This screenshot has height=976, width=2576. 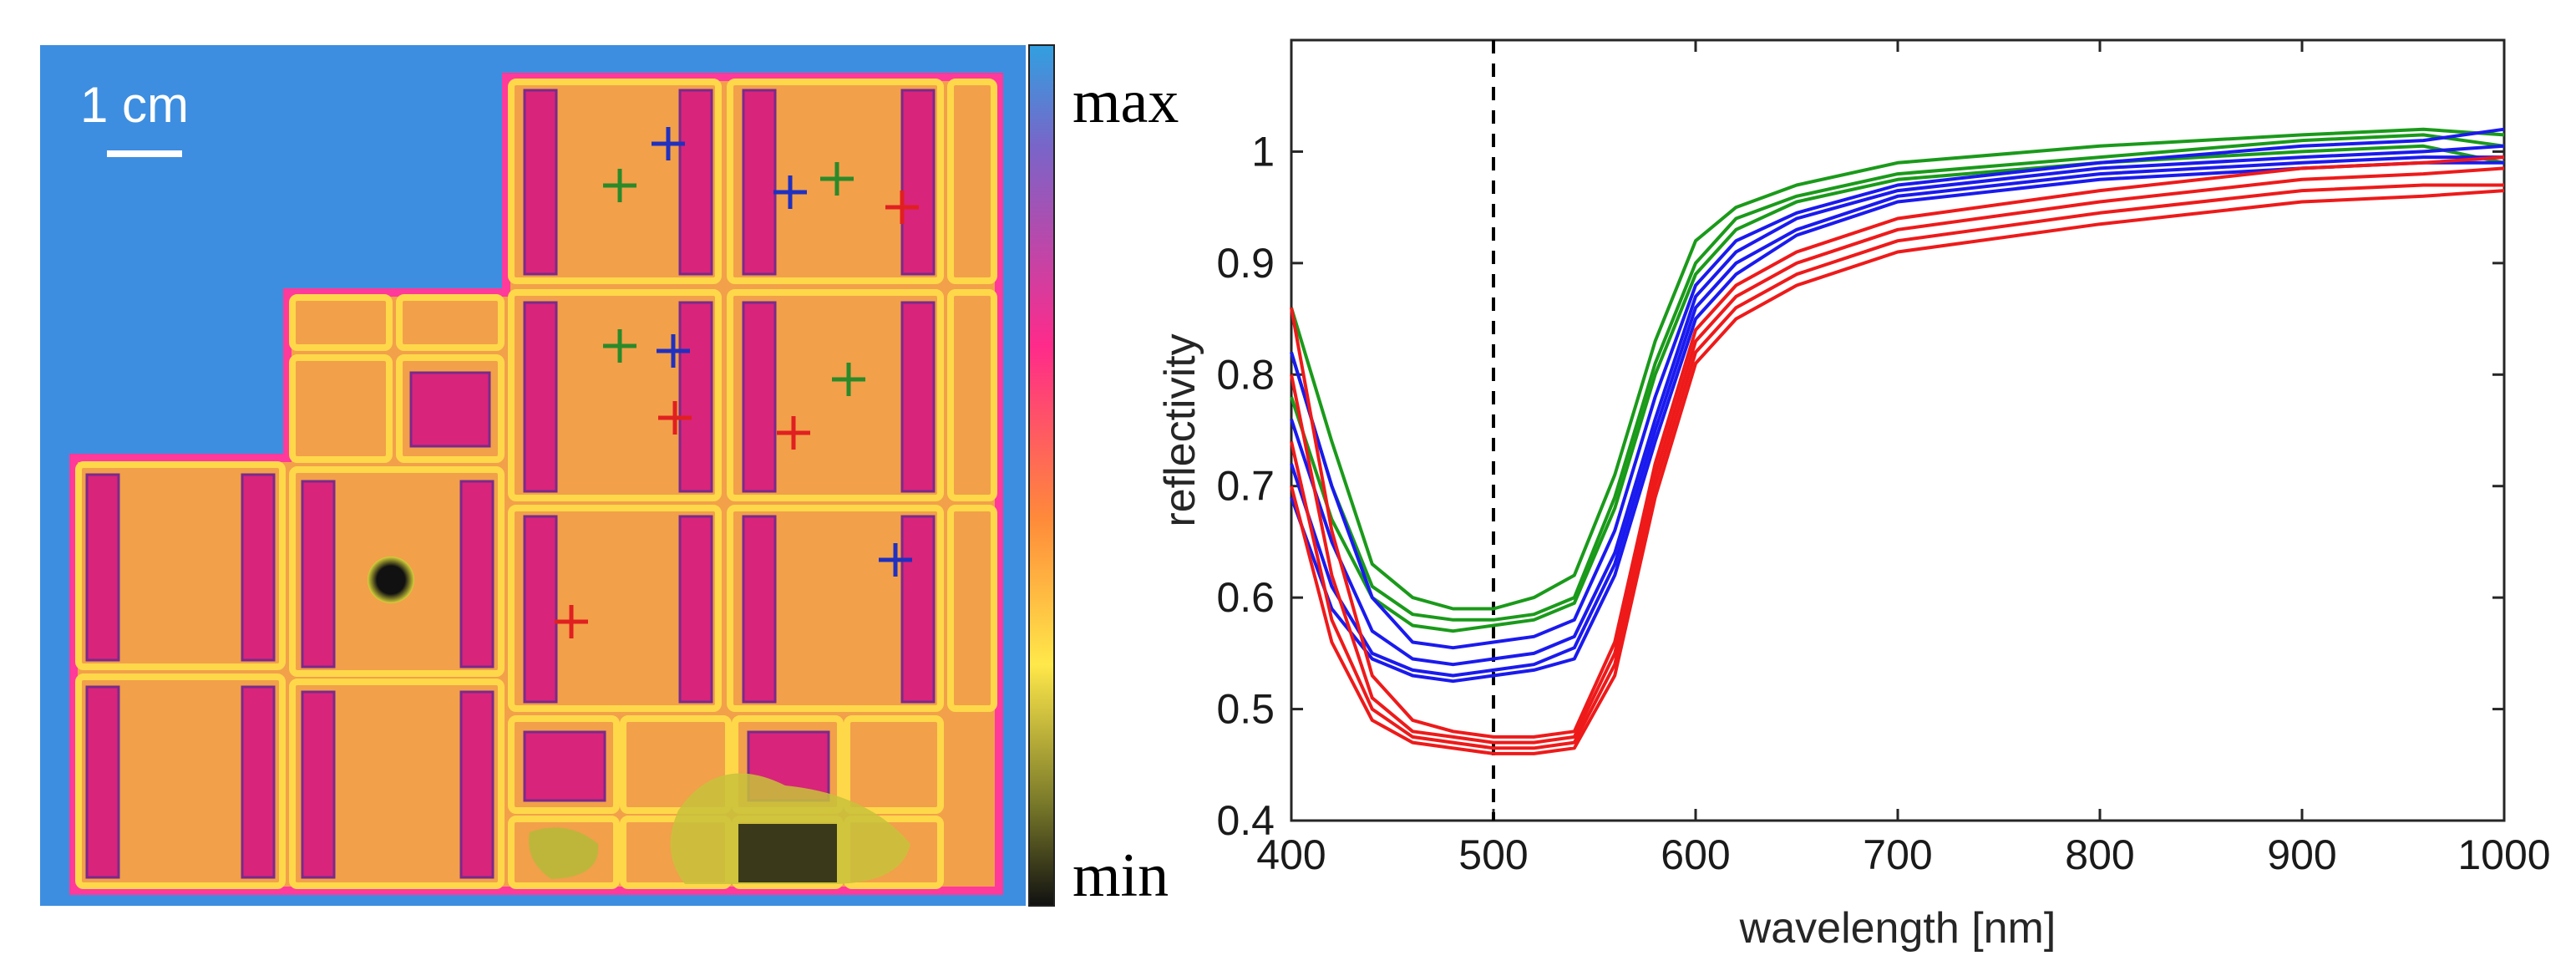 I want to click on marker-crosses, so click(x=737, y=382).